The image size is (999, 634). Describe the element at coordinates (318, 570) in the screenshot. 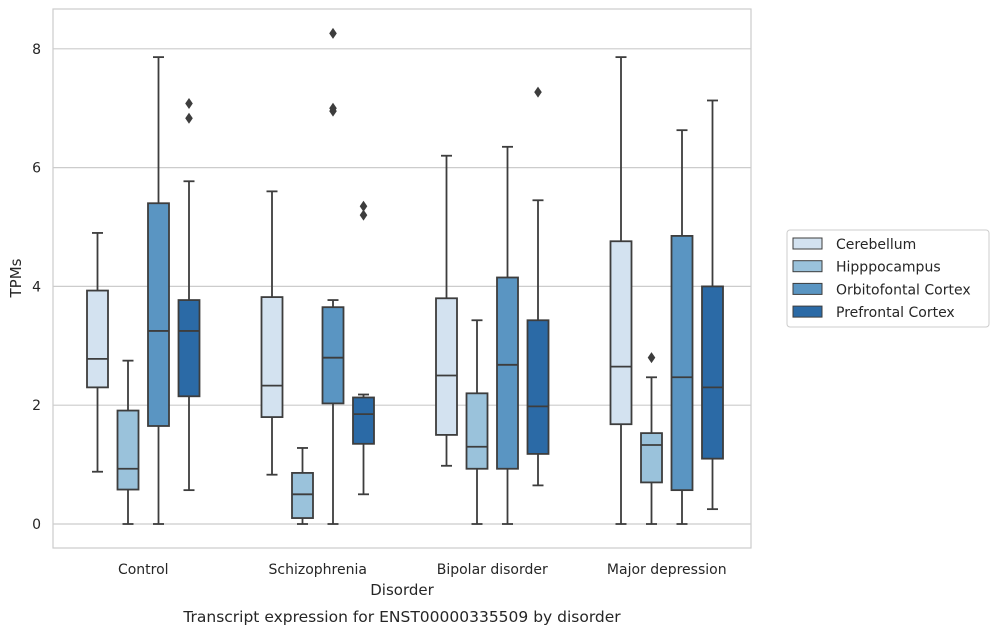

I see `x-tick-label: Schizophrenia` at that location.